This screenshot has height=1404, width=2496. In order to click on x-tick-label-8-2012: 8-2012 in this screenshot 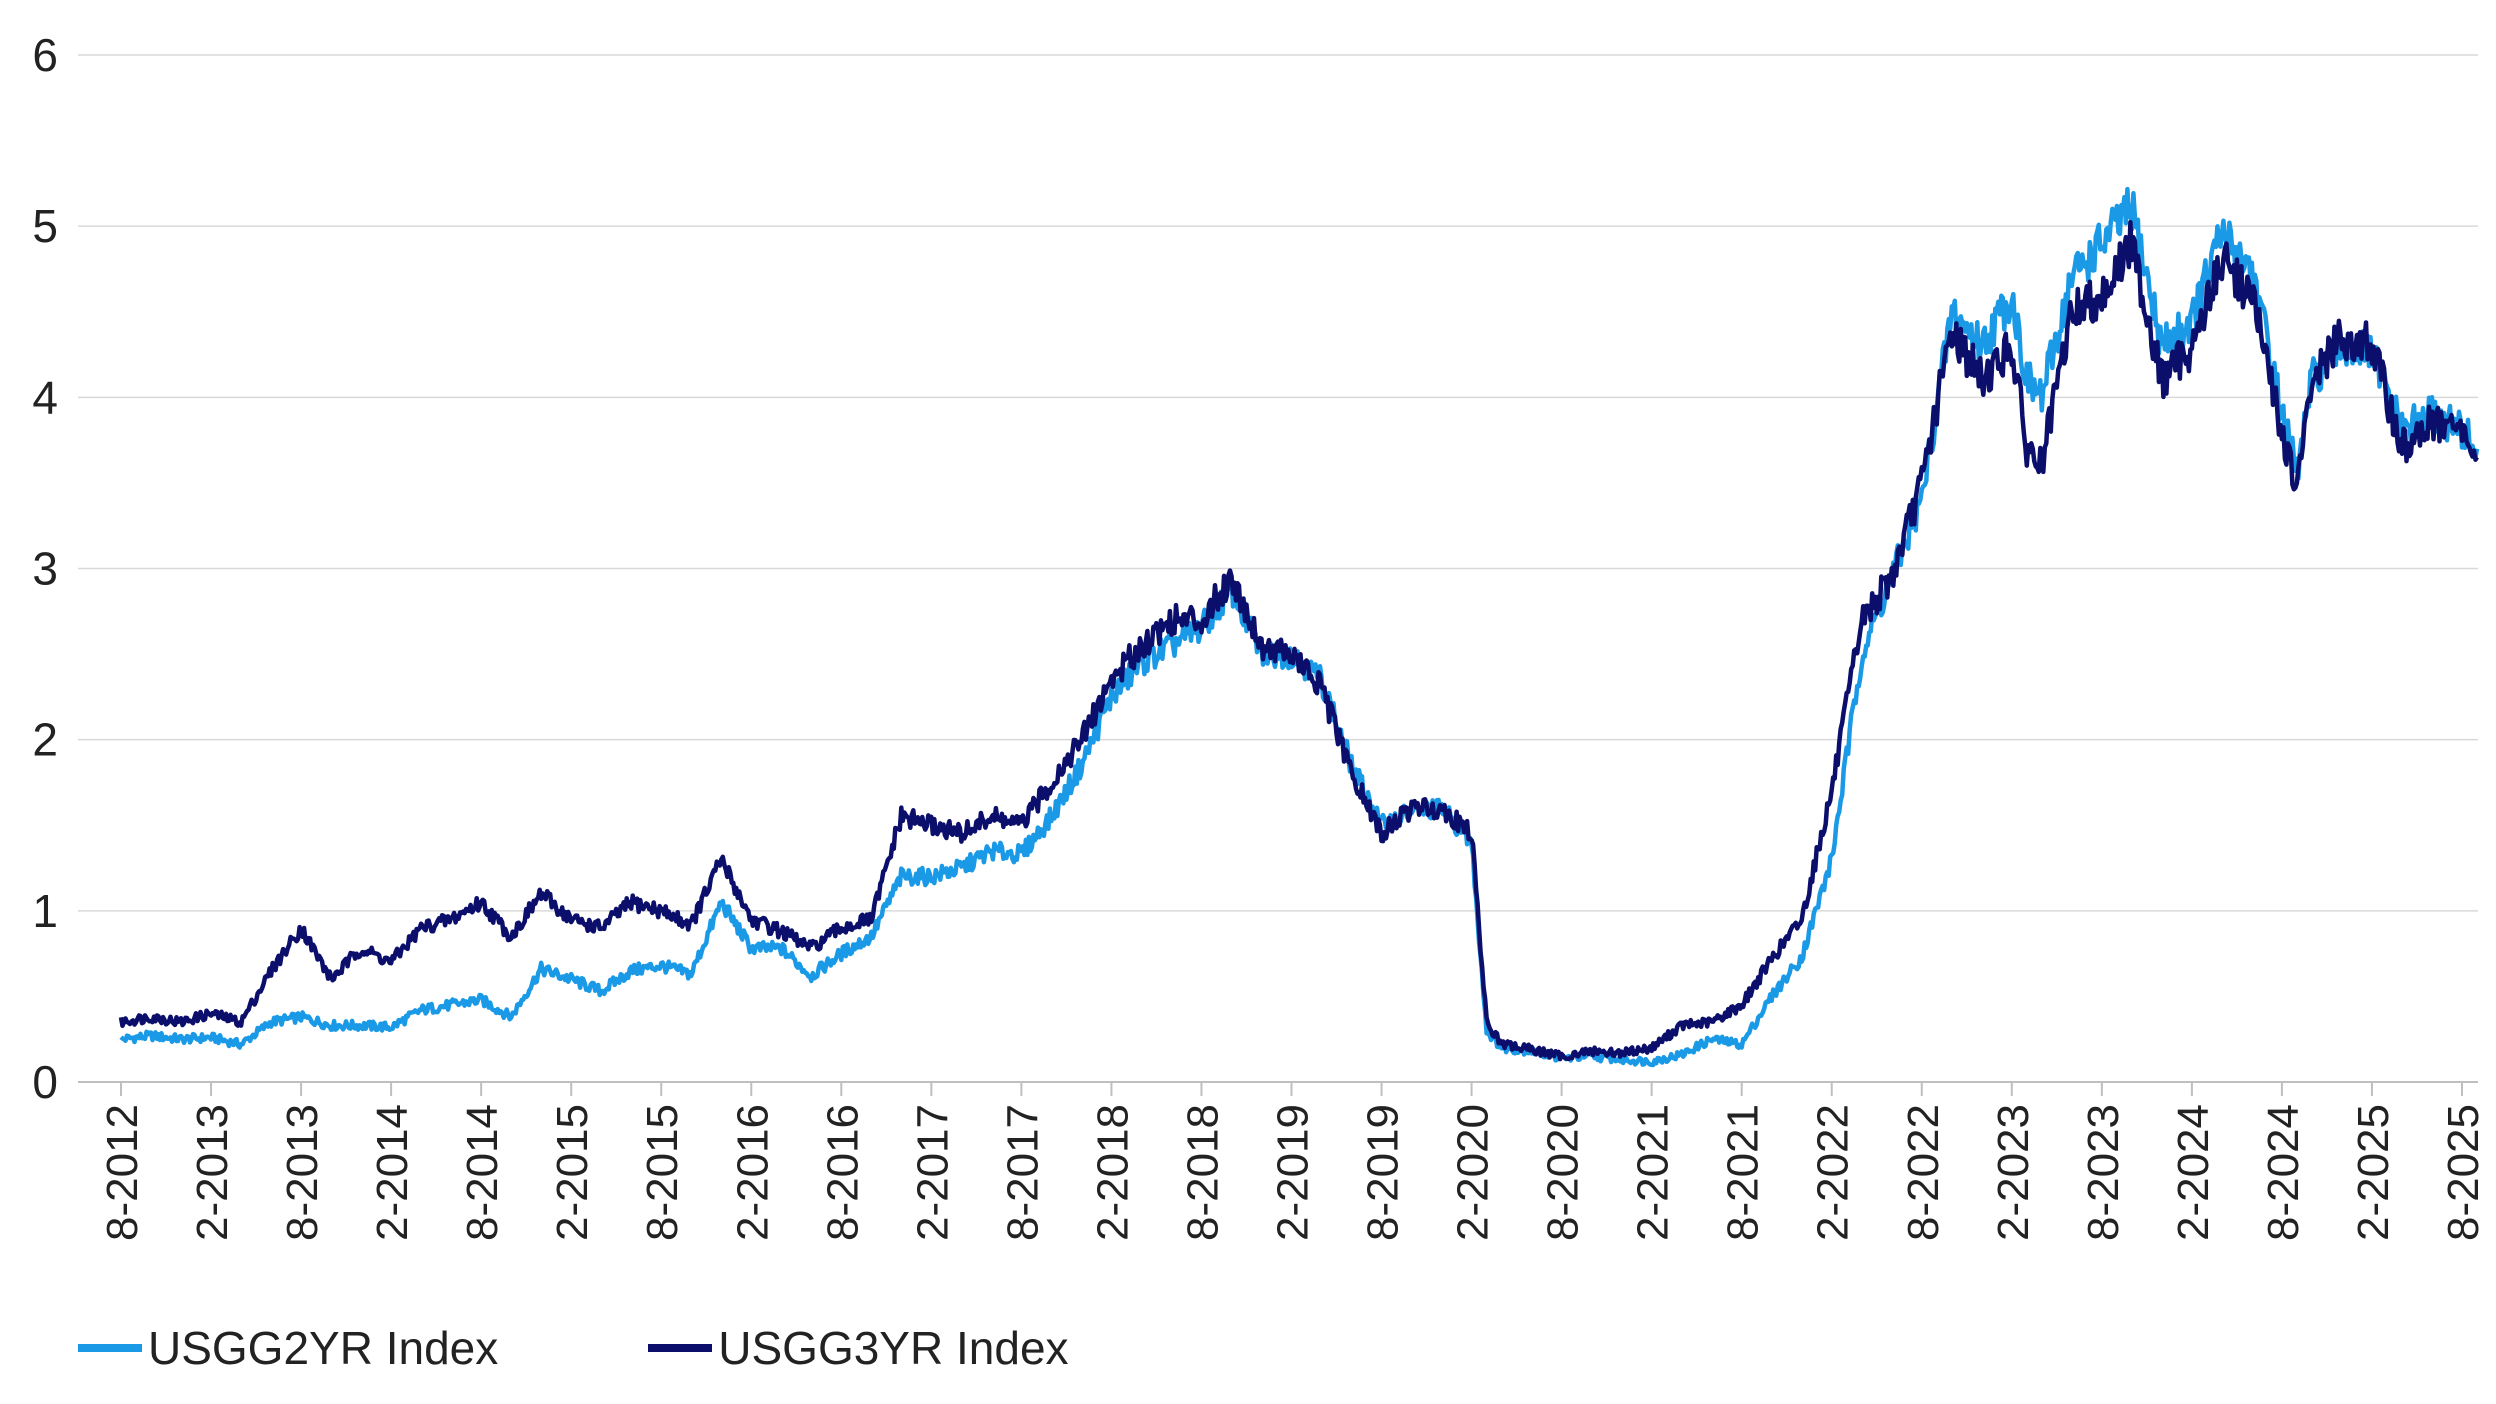, I will do `click(122, 1172)`.